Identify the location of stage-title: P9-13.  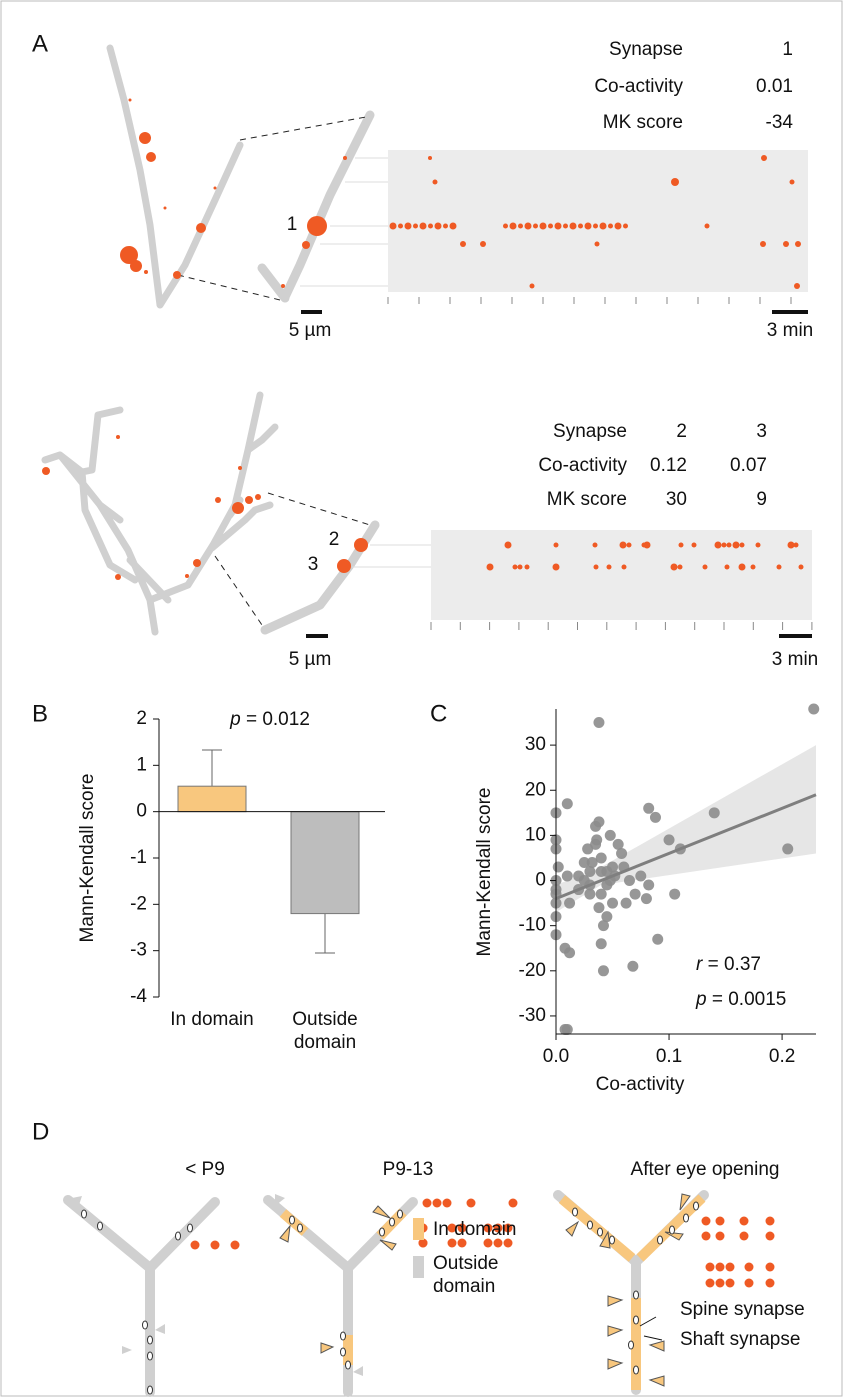
(408, 1169).